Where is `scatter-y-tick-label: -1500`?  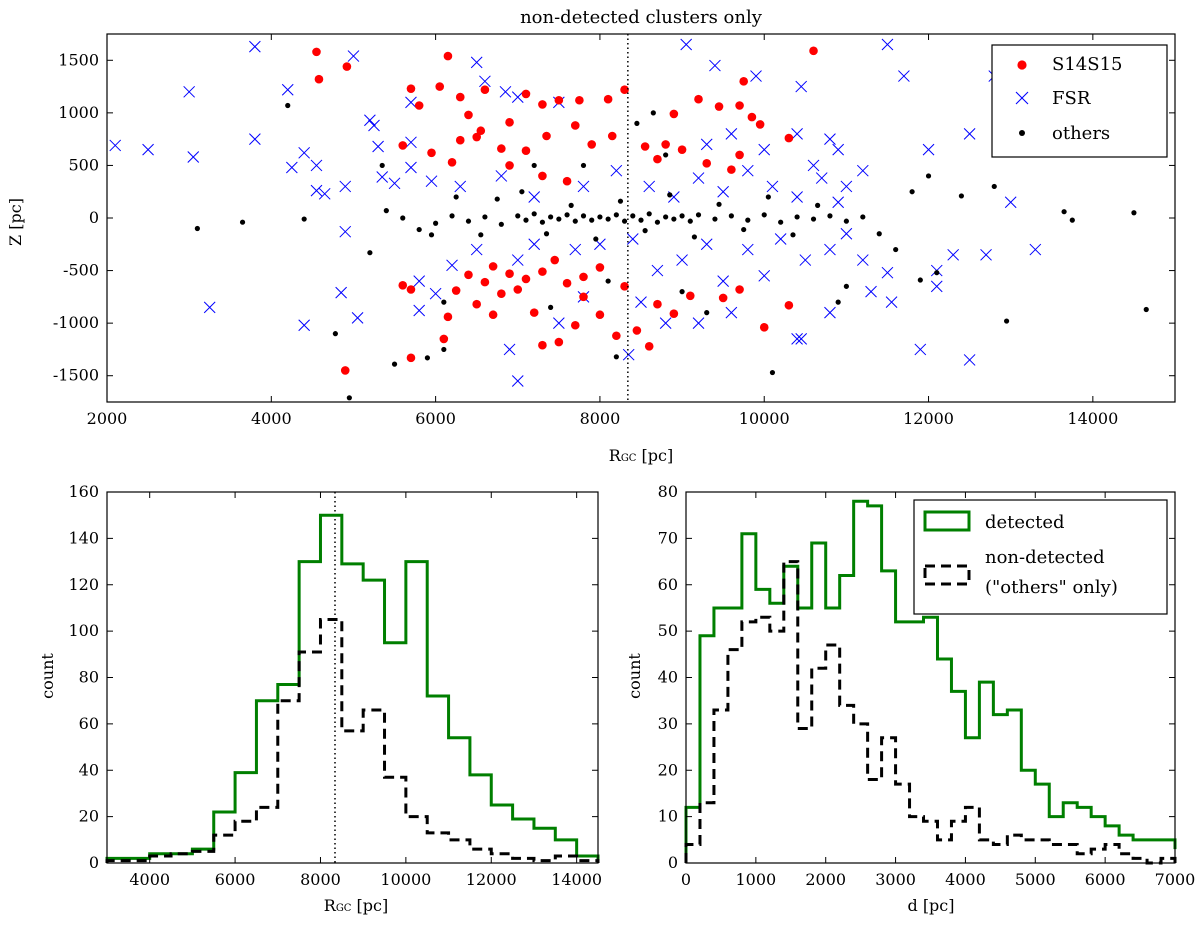
scatter-y-tick-label: -1500 is located at coordinates (76, 375).